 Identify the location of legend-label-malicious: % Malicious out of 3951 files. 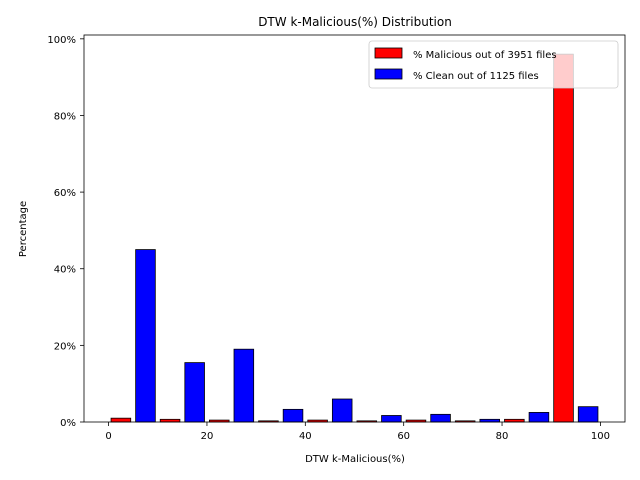
(485, 55).